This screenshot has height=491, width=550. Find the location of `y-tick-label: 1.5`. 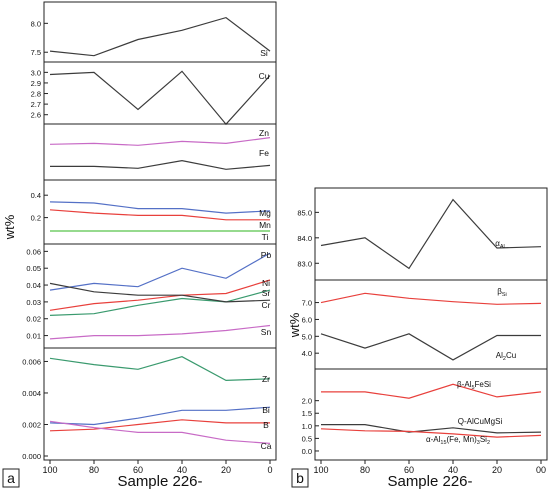

y-tick-label: 1.5 is located at coordinates (307, 413).